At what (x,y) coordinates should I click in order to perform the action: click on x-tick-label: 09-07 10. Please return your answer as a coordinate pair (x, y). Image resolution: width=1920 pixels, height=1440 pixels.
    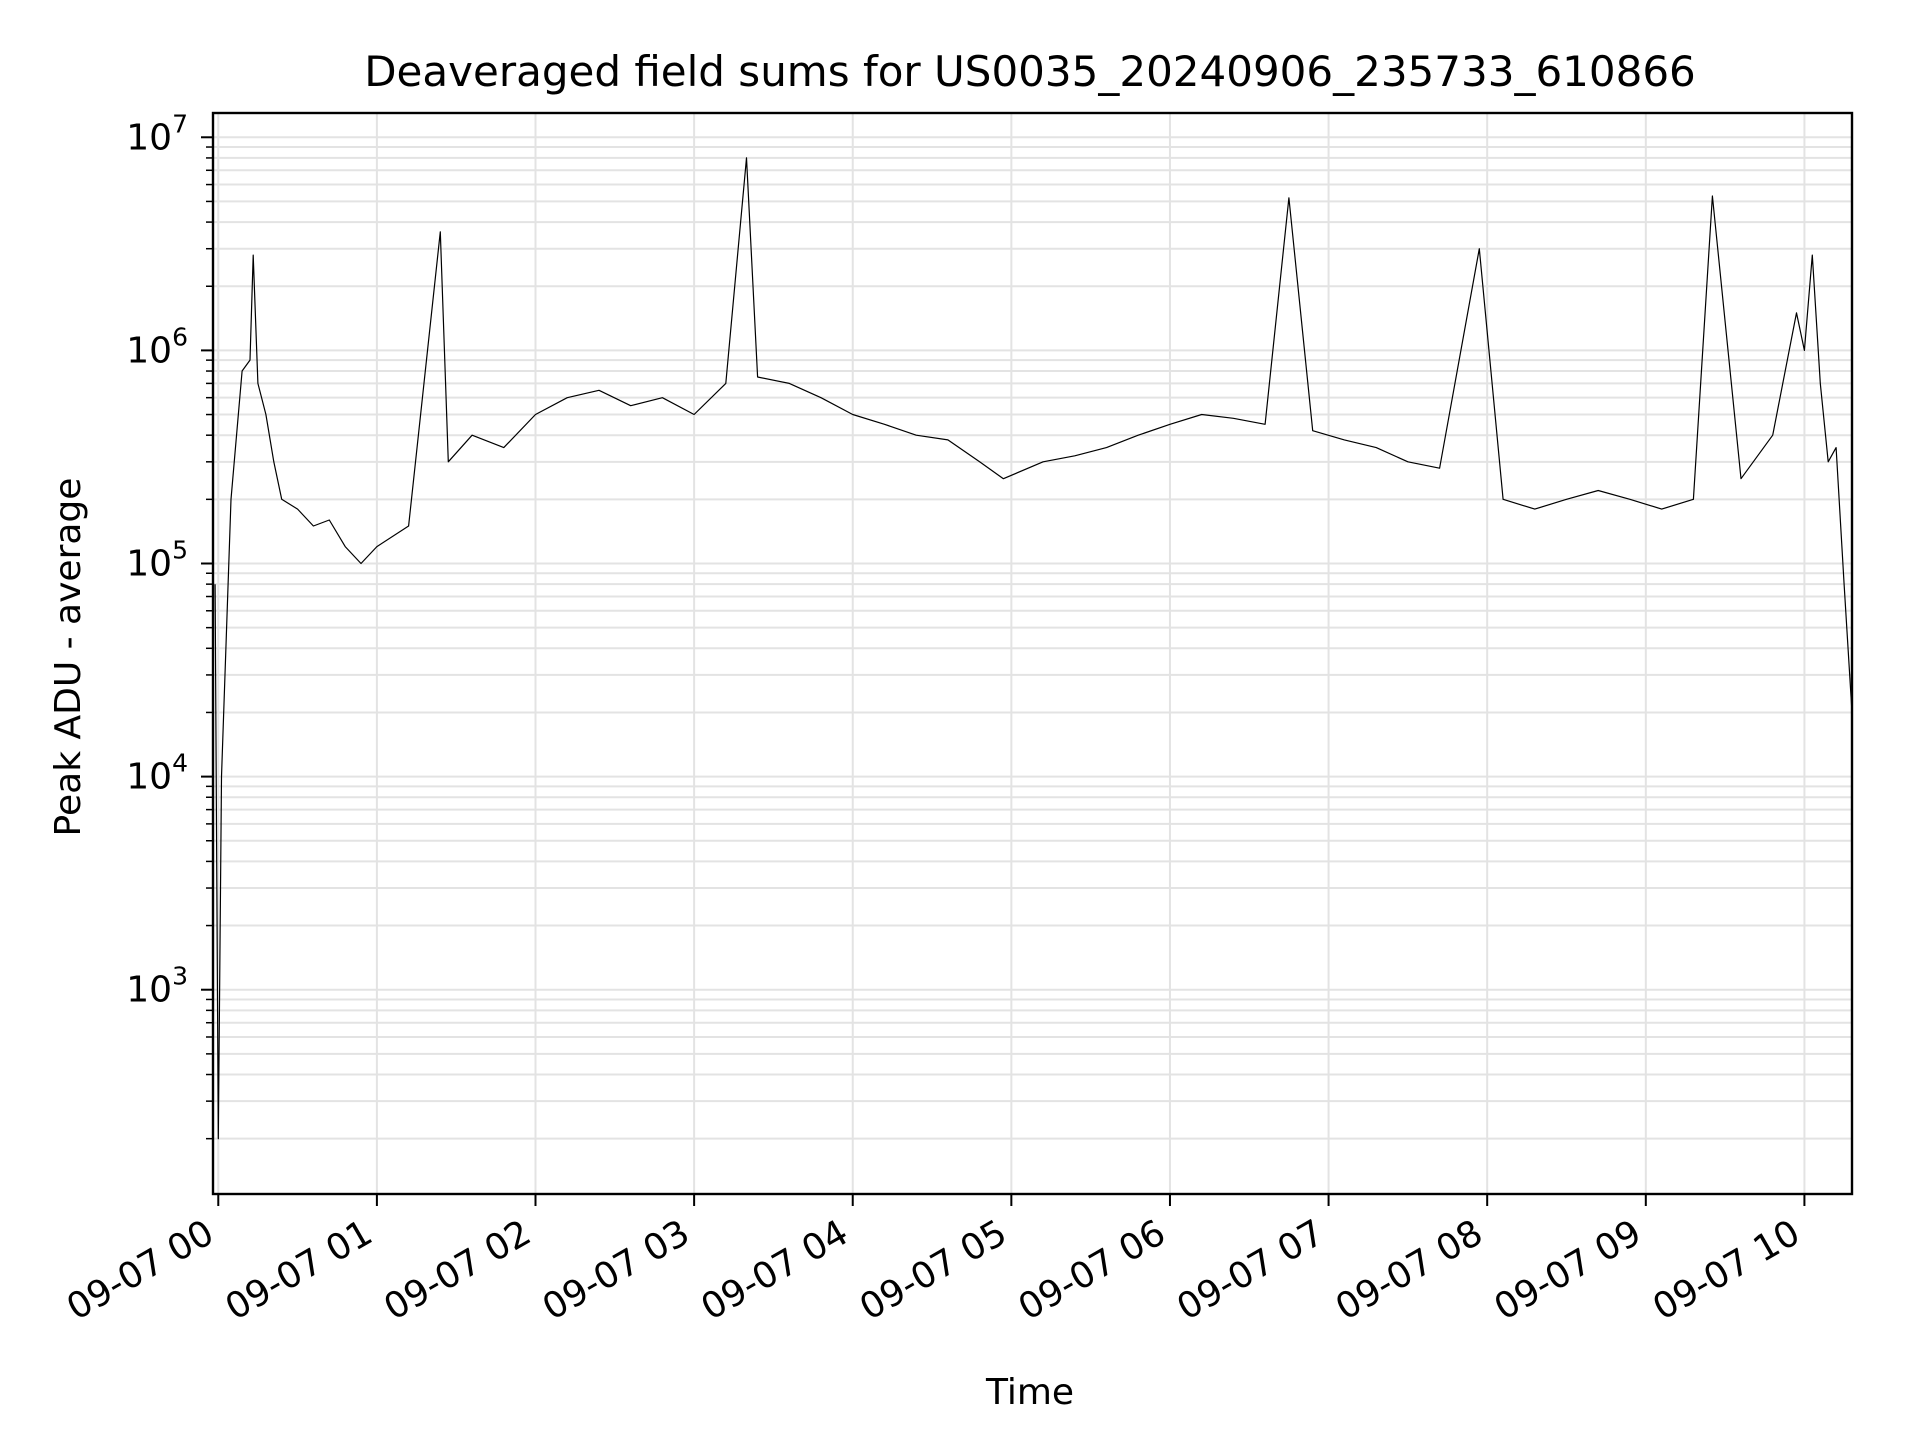
    Looking at the image, I should click on (1726, 1270).